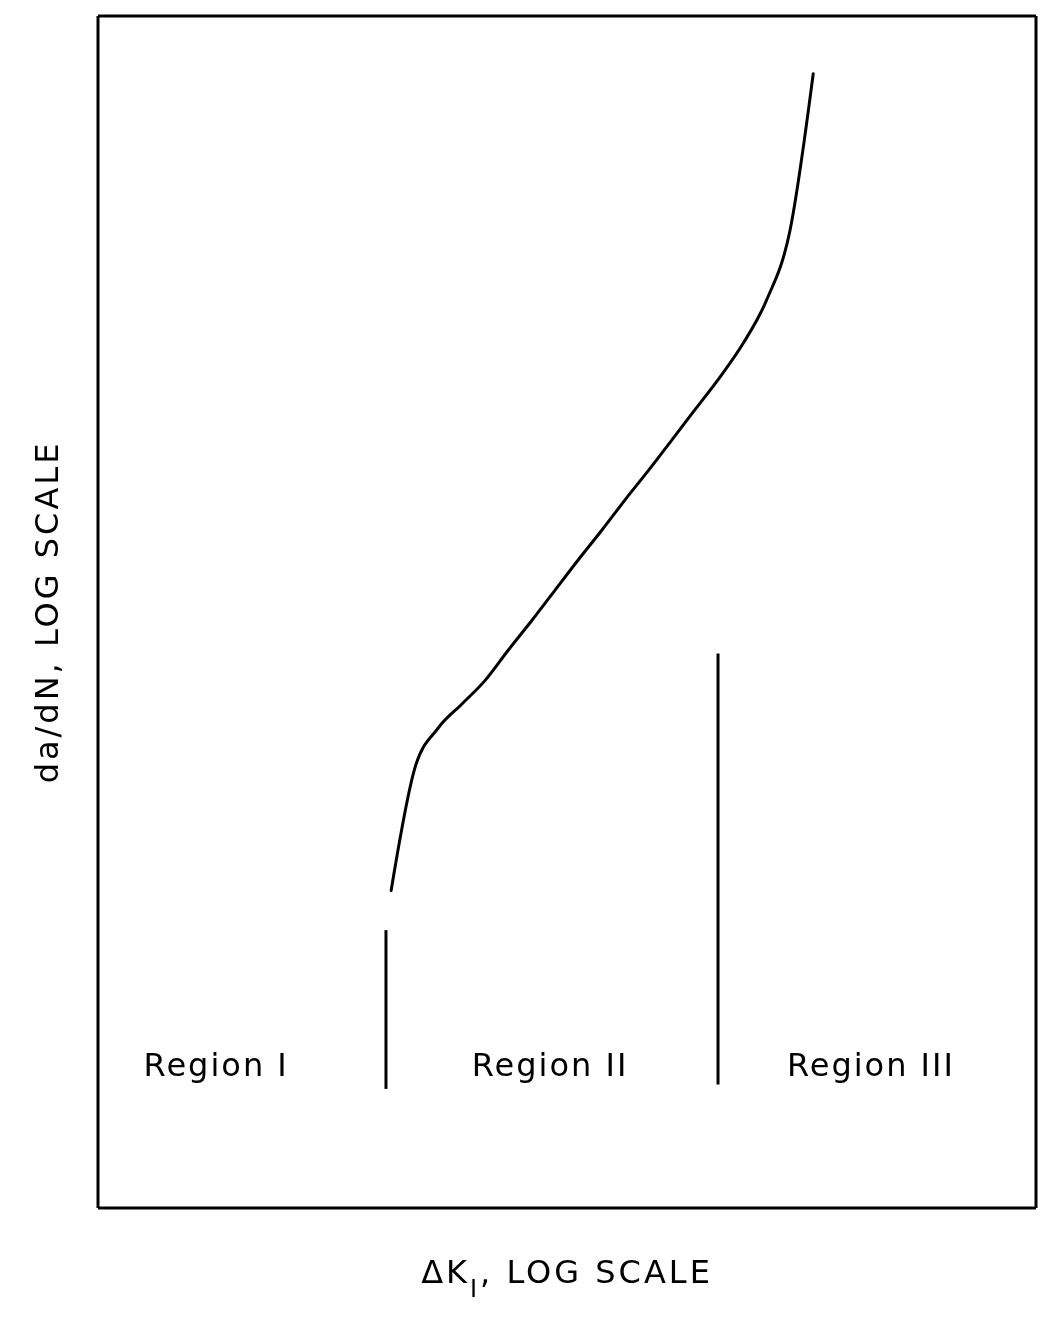 Image resolution: width=1051 pixels, height=1334 pixels. What do you see at coordinates (567, 1278) in the screenshot?
I see `x-axis-title: ΔK$_{I}$, LOG SCALE` at bounding box center [567, 1278].